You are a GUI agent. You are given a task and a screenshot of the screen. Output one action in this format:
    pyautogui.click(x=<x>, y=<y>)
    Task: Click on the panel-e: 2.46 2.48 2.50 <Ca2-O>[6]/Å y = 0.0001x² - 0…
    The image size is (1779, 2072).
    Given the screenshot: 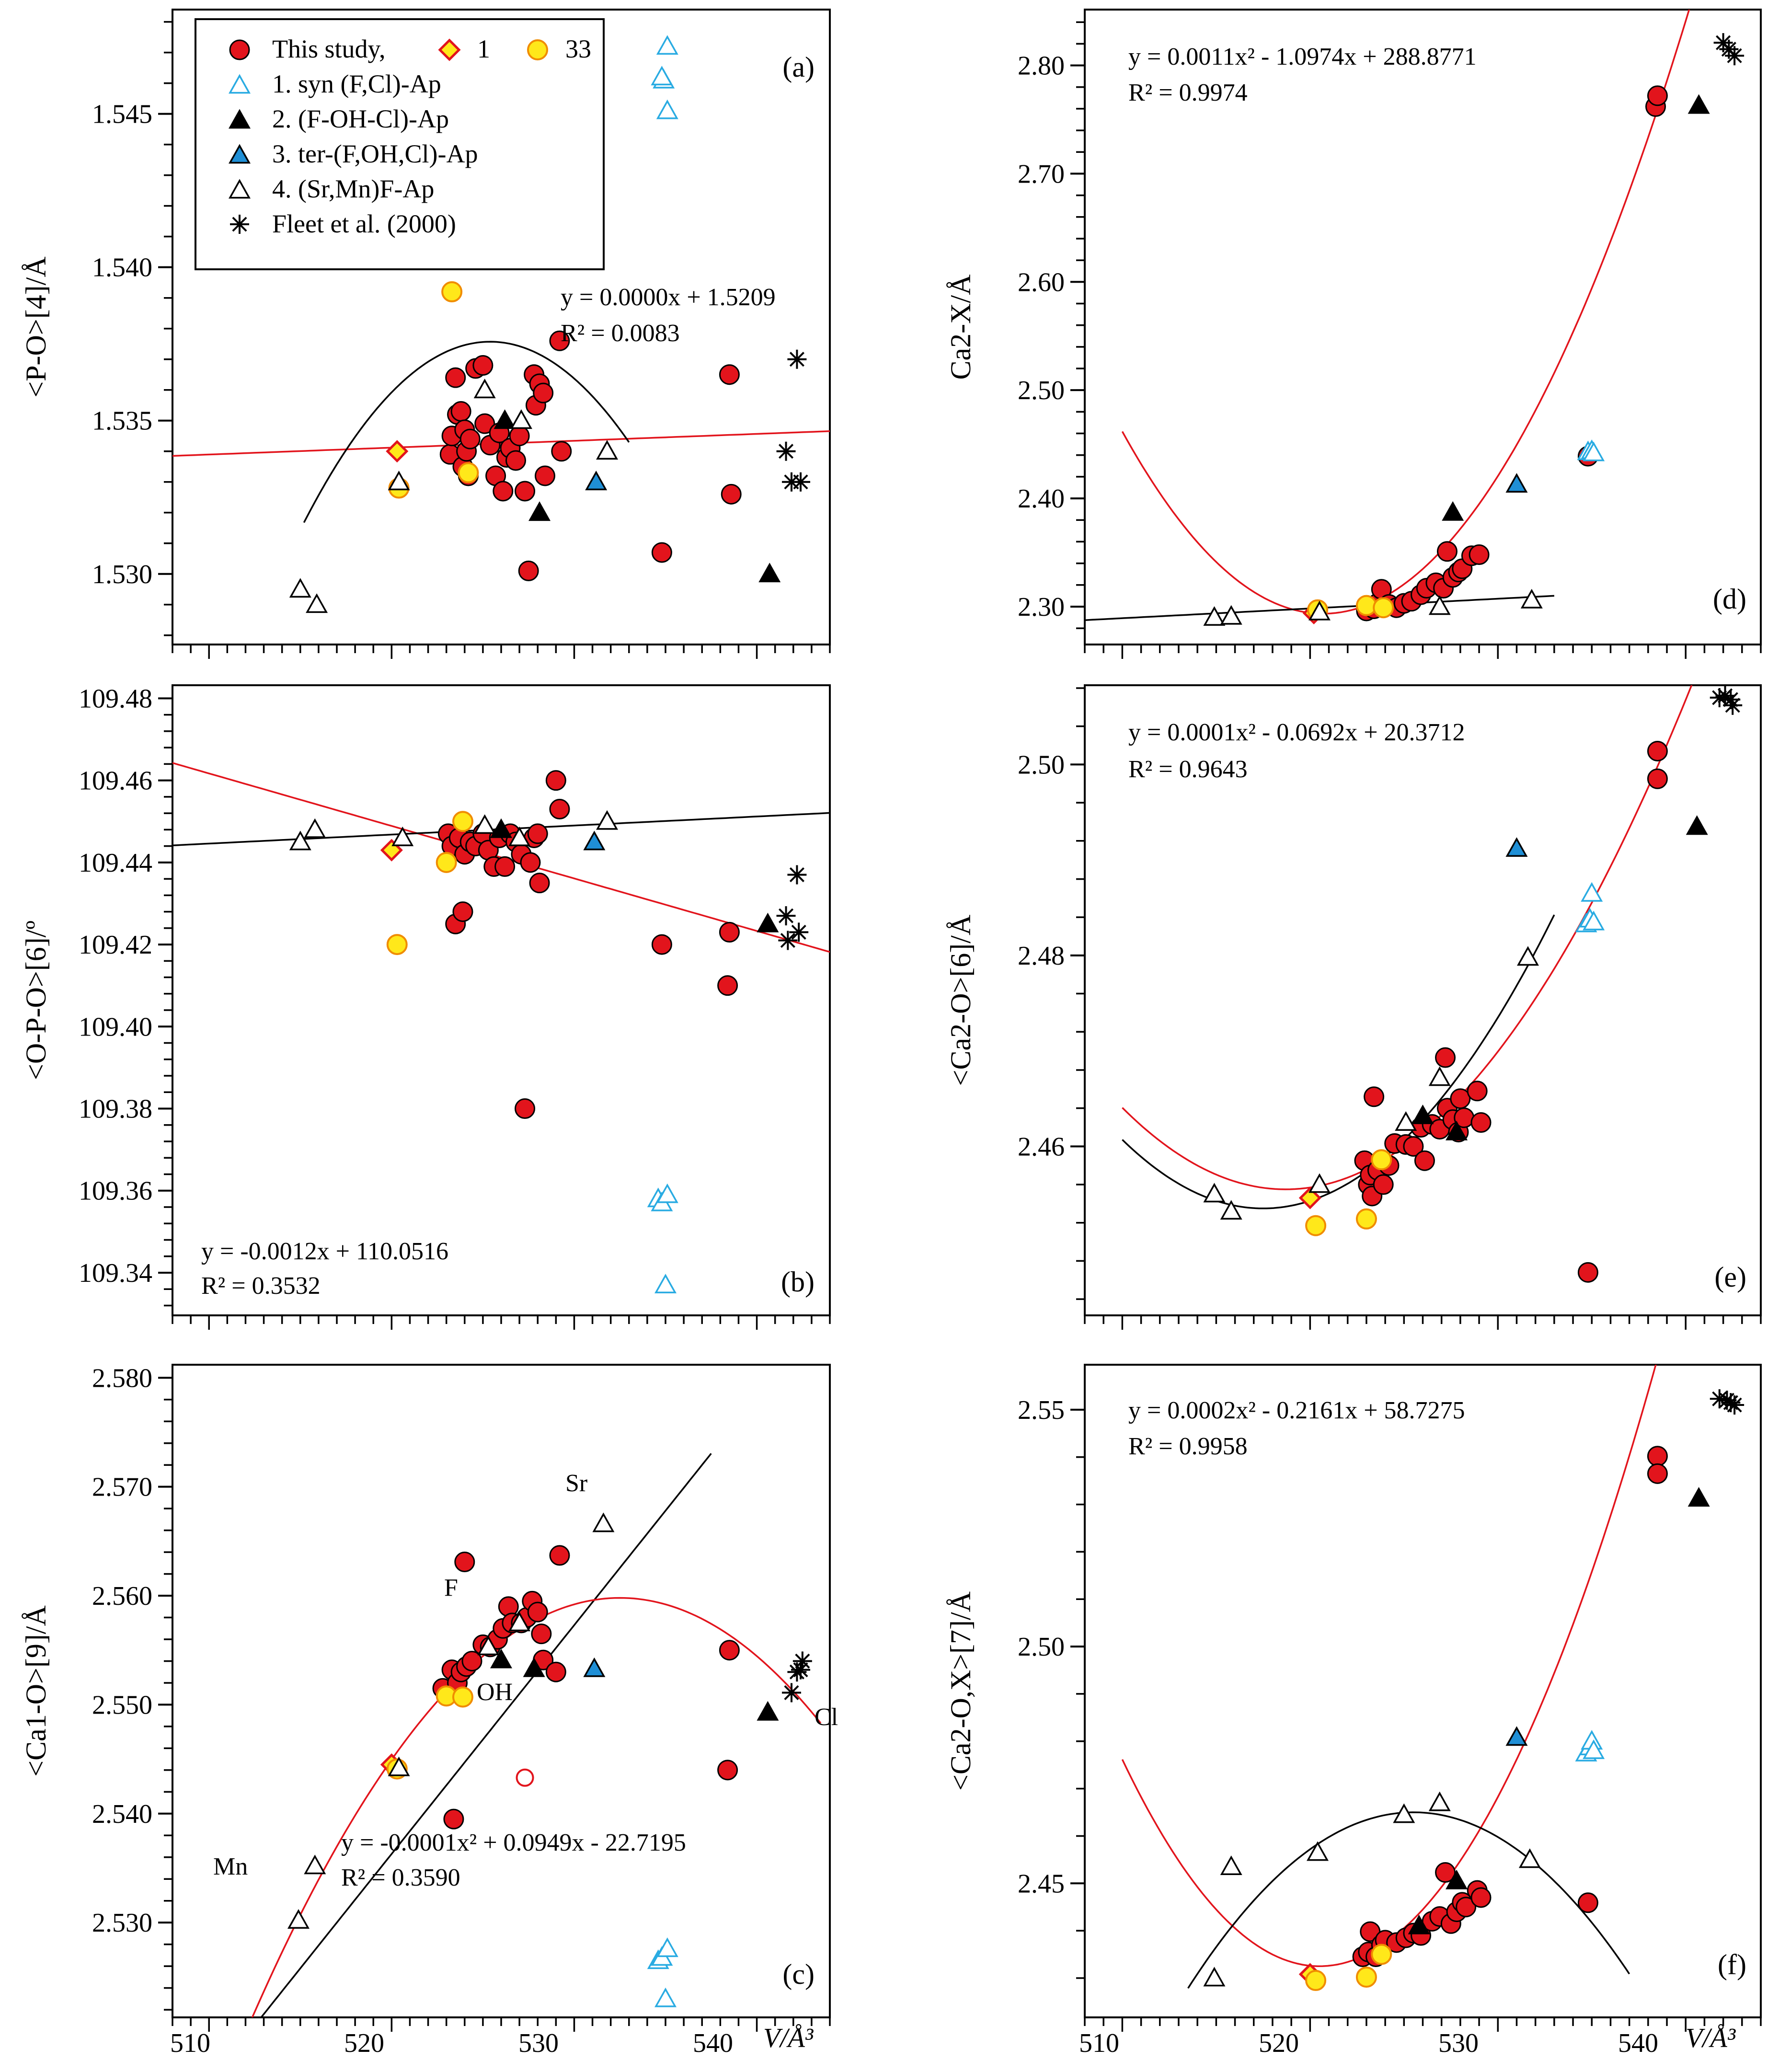 What is the action you would take?
    pyautogui.click(x=1353, y=1007)
    